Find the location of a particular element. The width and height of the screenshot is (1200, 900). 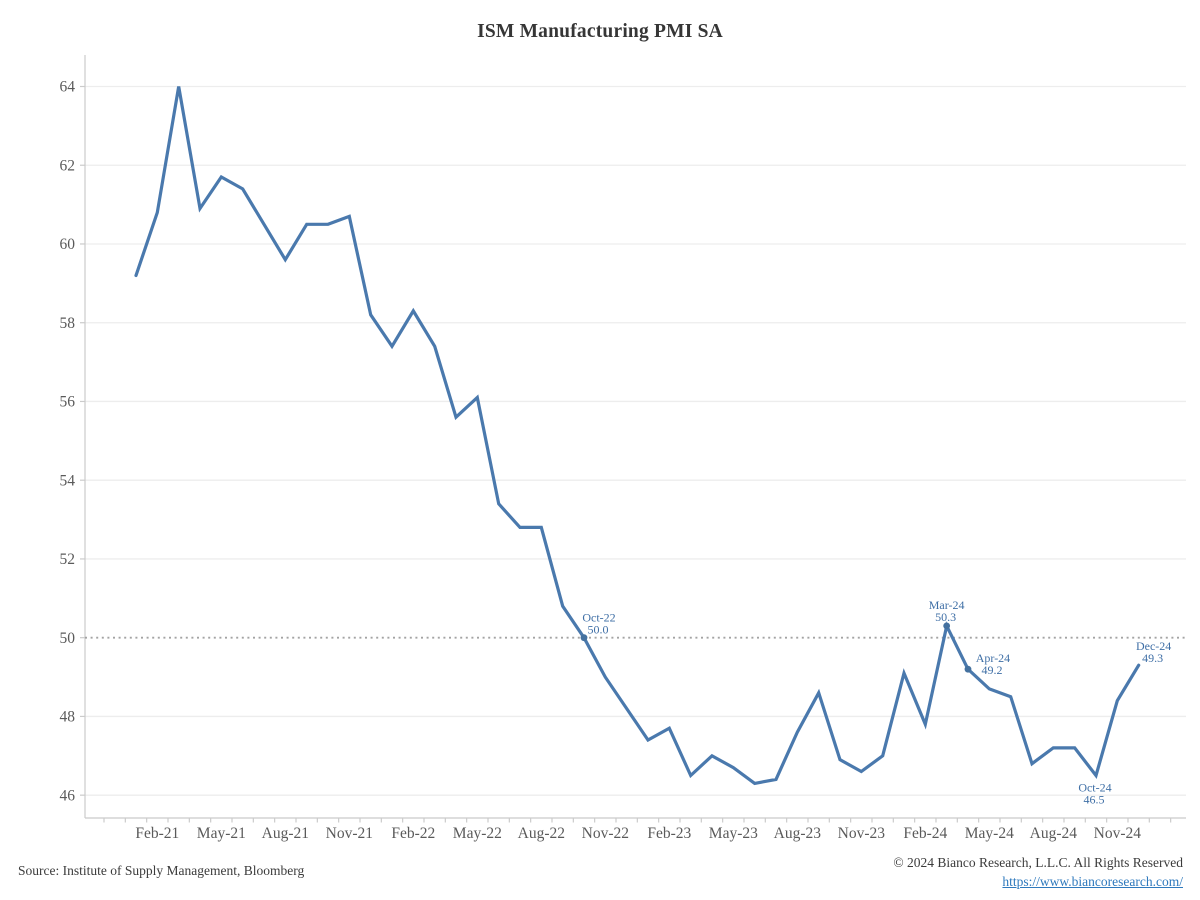

x-tick-label: Feb-22 is located at coordinates (413, 833).